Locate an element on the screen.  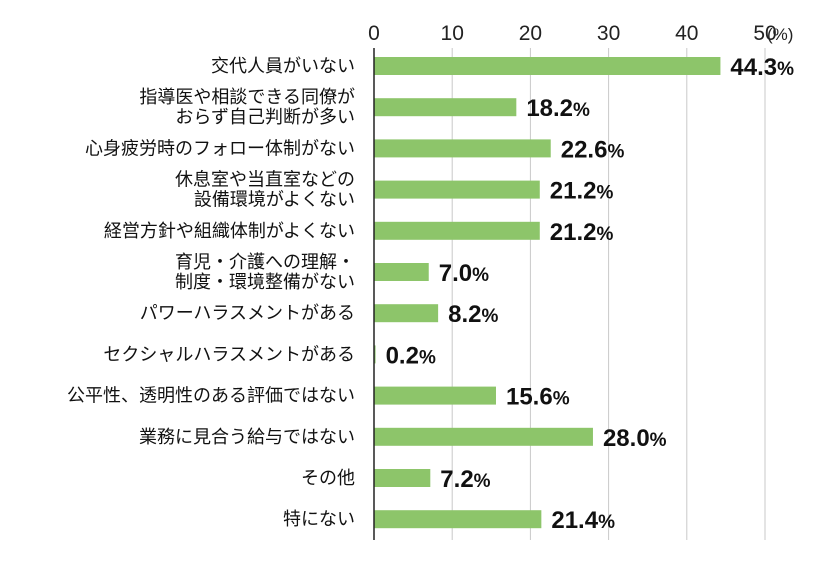
category-label: パワーハラスメントがある is located at coordinates (247, 313).